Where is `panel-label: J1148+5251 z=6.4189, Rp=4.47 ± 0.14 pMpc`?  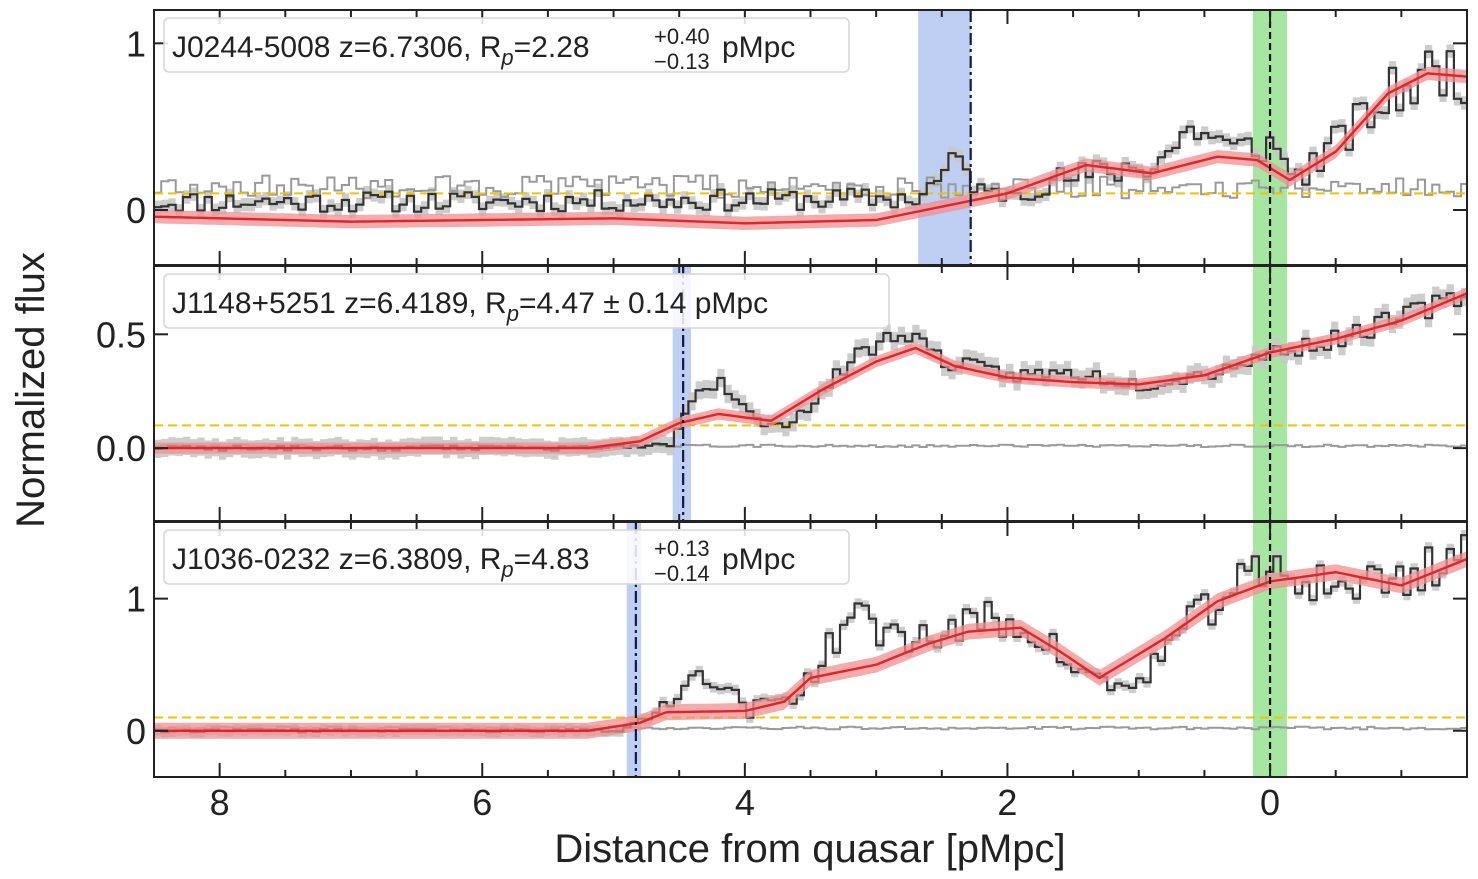
panel-label: J1148+5251 z=6.4189, Rp=4.47 ± 0.14 pMpc is located at coordinates (526, 301).